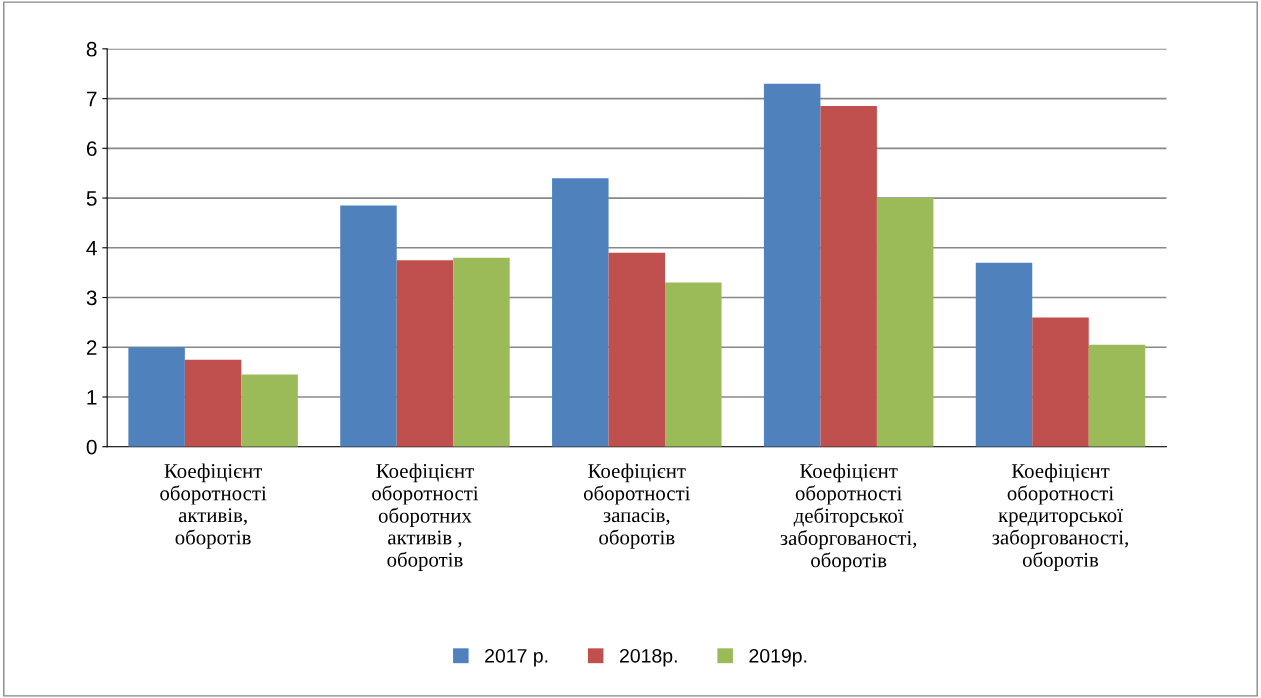 The width and height of the screenshot is (1261, 698). Describe the element at coordinates (91, 447) in the screenshot. I see `y-tick-label: 0` at that location.